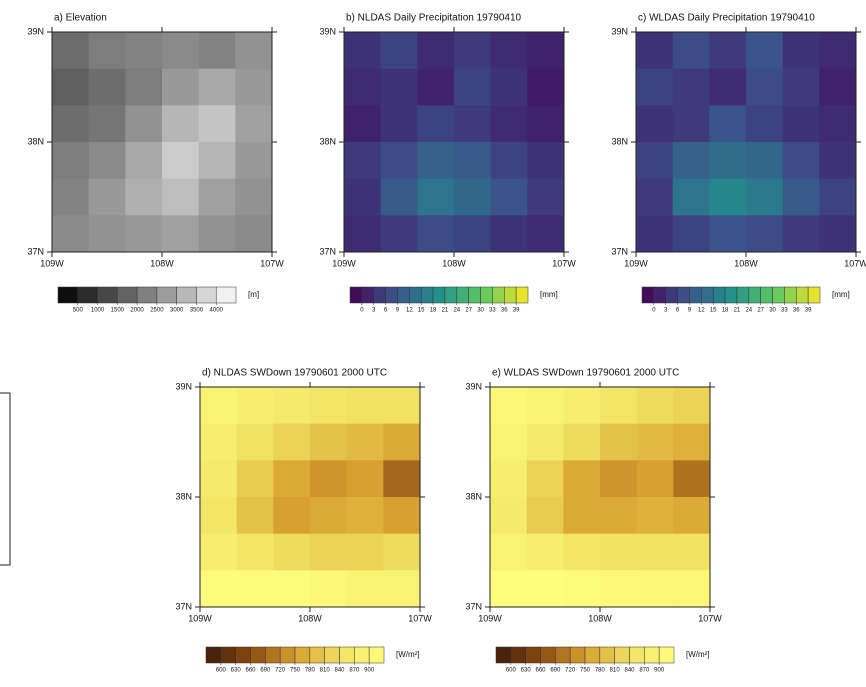  What do you see at coordinates (772, 311) in the screenshot?
I see `colorbar-tick-label: 30` at bounding box center [772, 311].